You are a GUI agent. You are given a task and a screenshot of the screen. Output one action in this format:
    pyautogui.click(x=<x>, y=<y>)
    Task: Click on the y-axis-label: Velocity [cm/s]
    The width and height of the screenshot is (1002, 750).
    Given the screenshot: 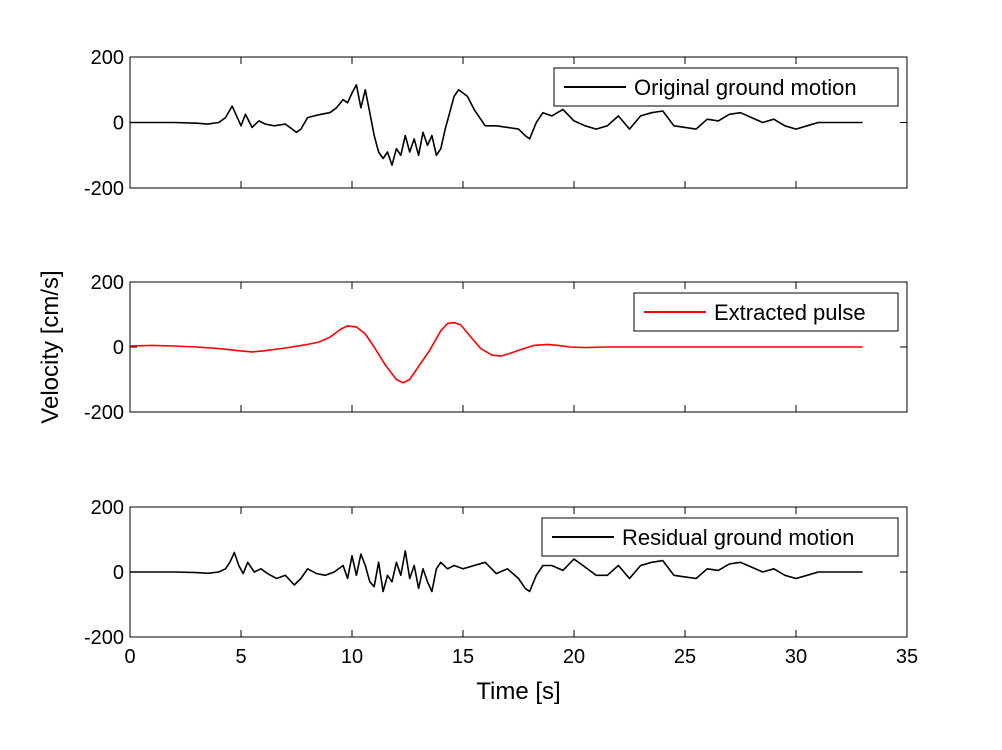 What is the action you would take?
    pyautogui.click(x=50, y=346)
    